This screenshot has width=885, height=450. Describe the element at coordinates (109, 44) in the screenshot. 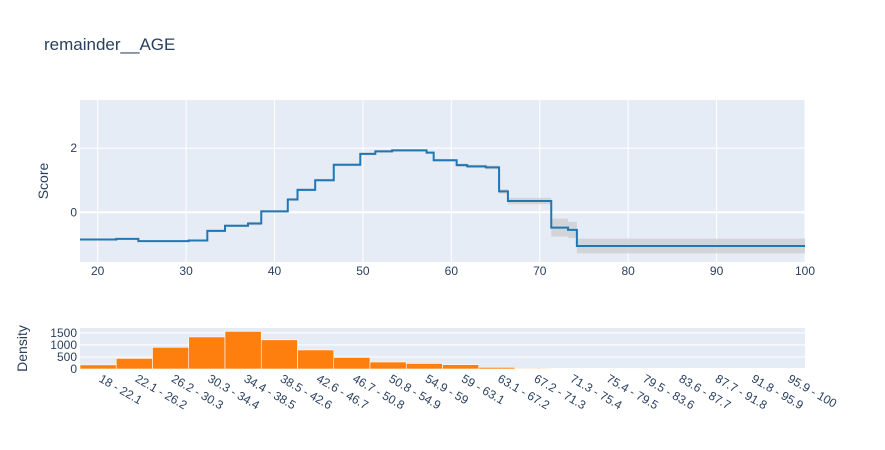

I see `chart-title: remainder__AGE` at that location.